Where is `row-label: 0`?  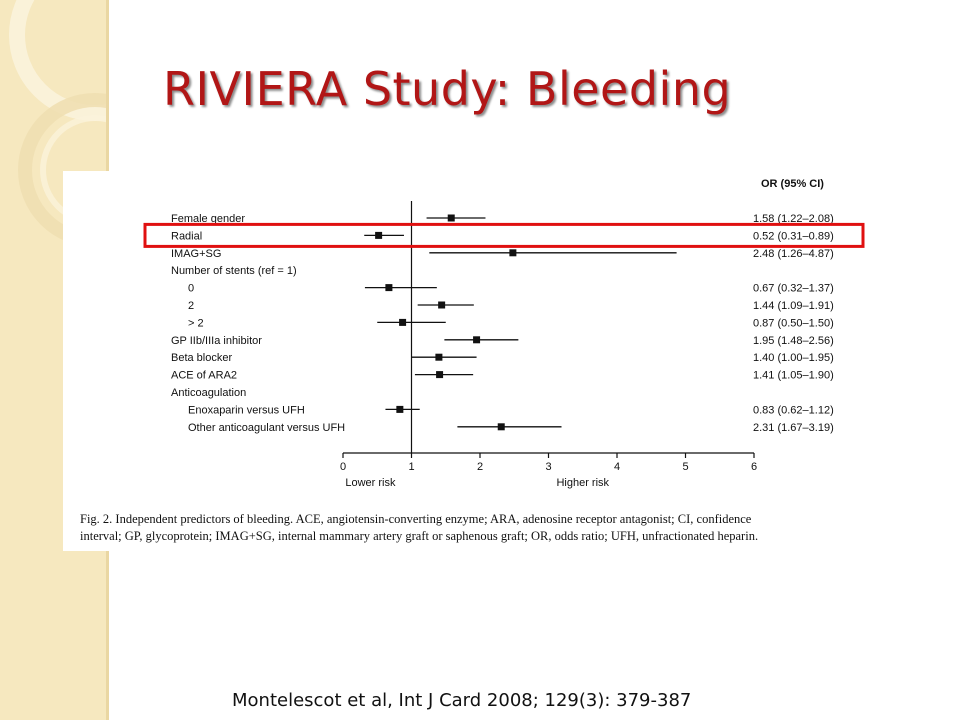
row-label: 0 is located at coordinates (191, 289).